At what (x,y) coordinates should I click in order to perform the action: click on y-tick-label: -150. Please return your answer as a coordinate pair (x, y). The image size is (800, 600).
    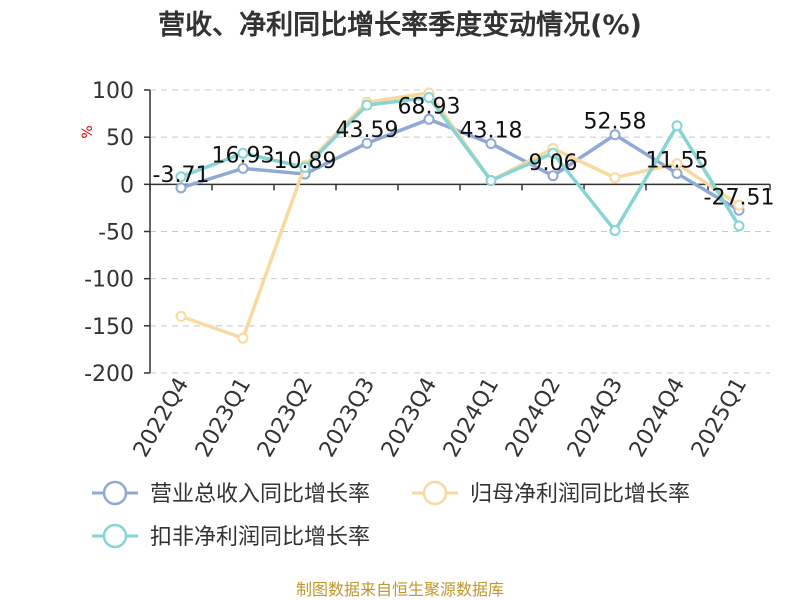
    Looking at the image, I should click on (109, 327).